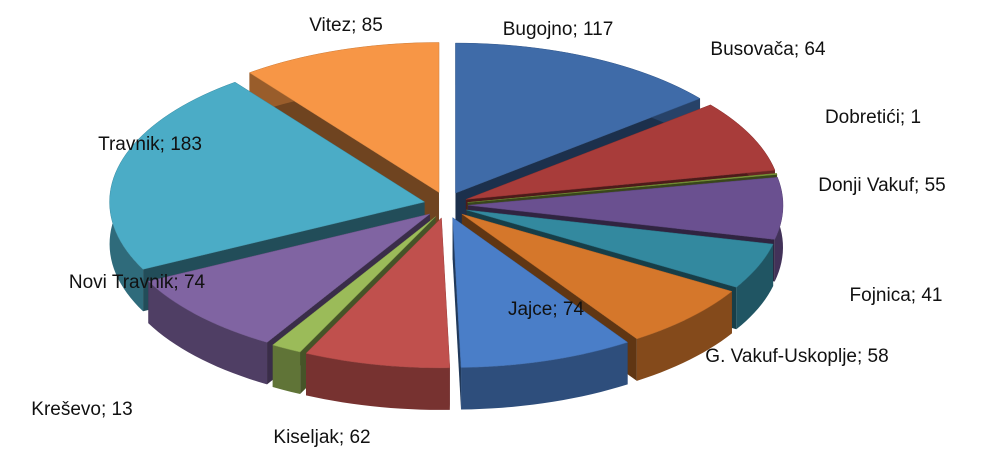  Describe the element at coordinates (558, 30) in the screenshot. I see `data-label: Bugojno; 117` at that location.